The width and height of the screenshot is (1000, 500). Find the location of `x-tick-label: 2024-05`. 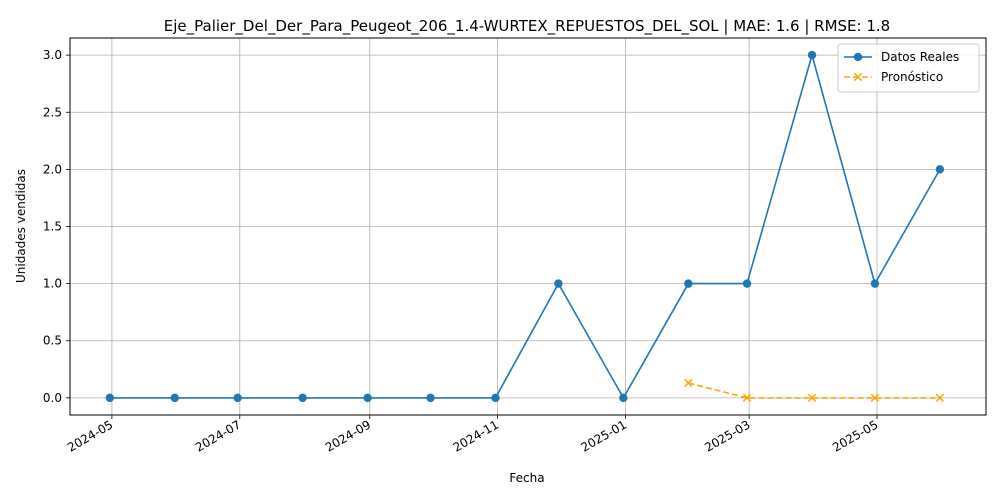

x-tick-label: 2024-05 is located at coordinates (90, 435).